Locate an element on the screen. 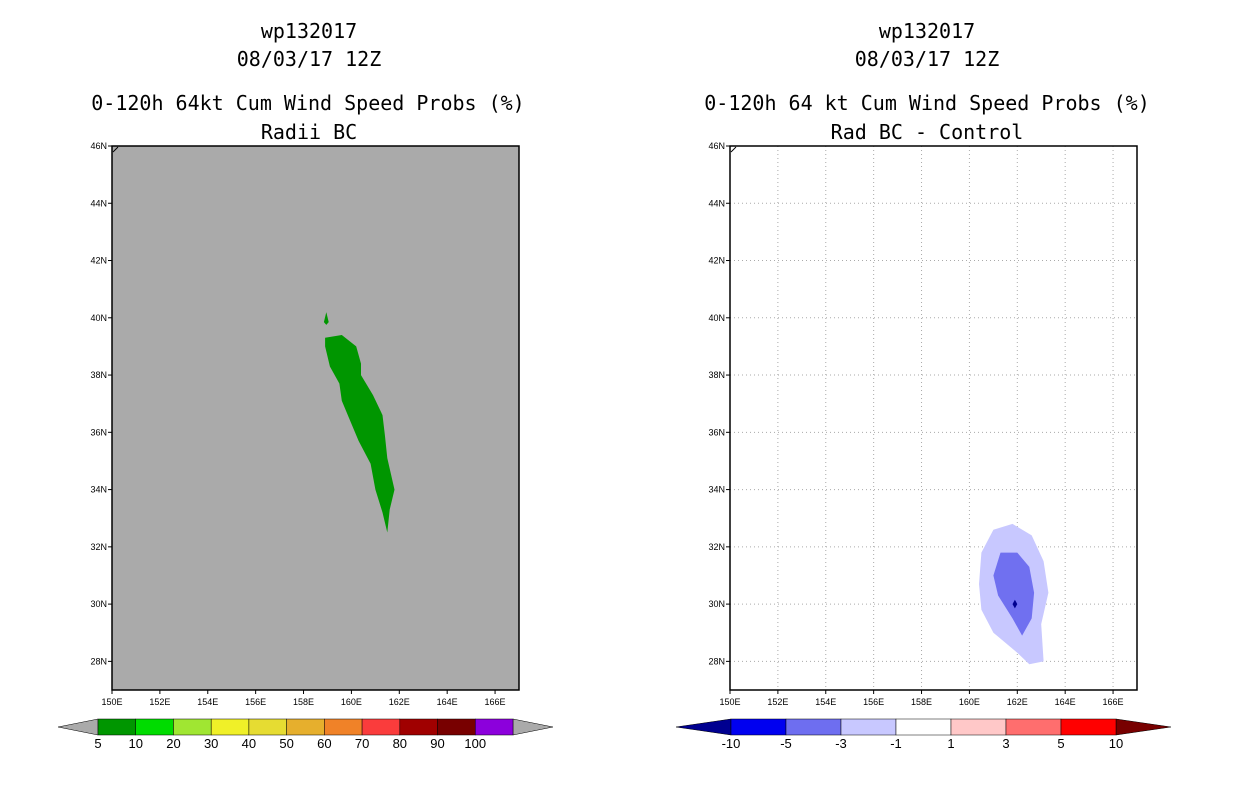 This screenshot has width=1236, height=800. right-colorbar-label: -10 is located at coordinates (731, 743).